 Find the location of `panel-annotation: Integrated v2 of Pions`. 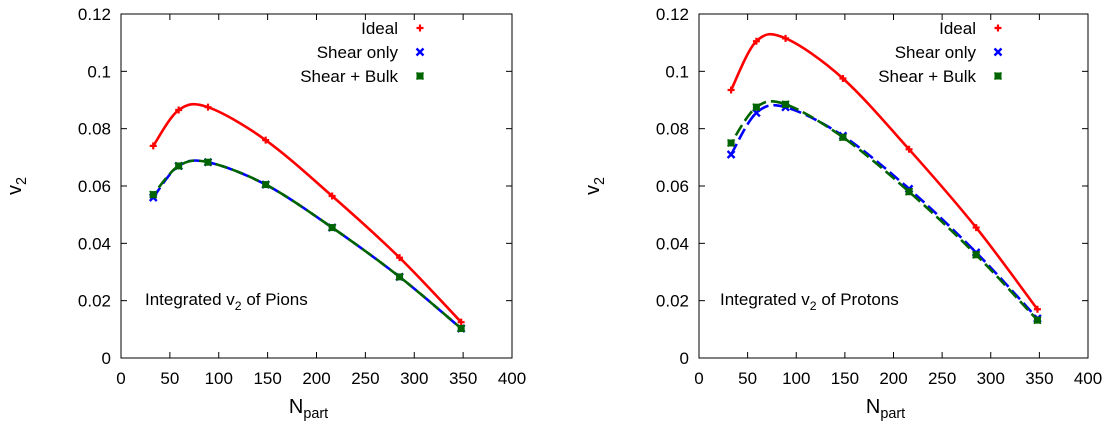

panel-annotation: Integrated v2 of Pions is located at coordinates (226, 301).